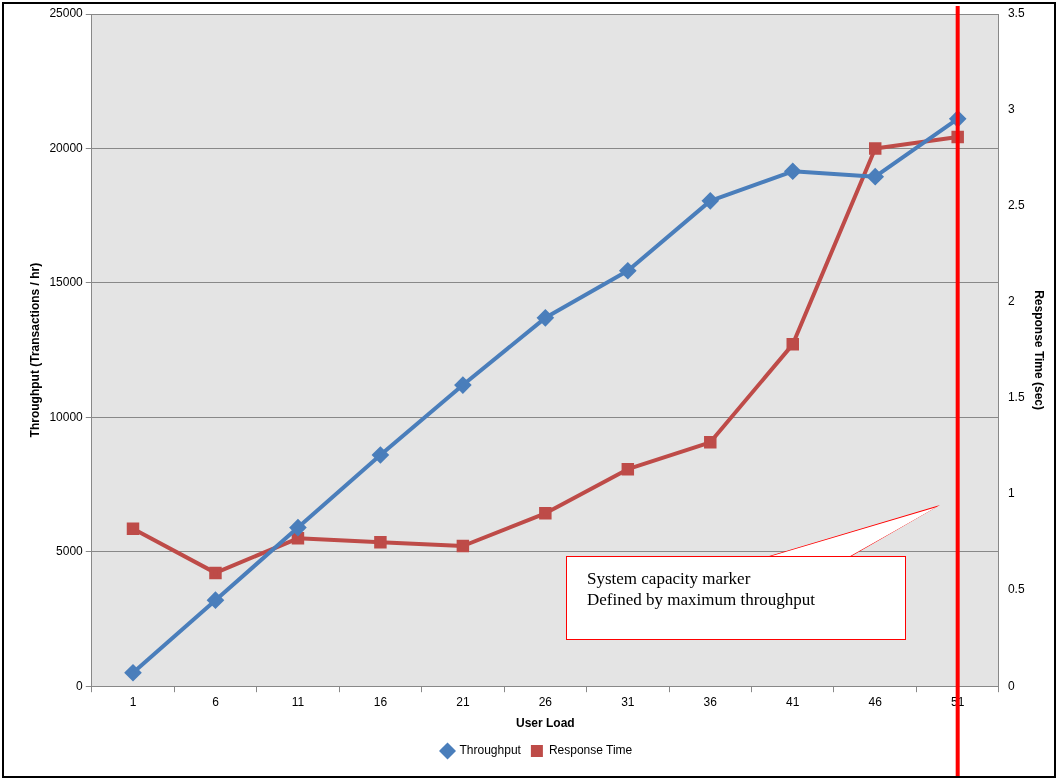  I want to click on y2-tick-label: 2, so click(1011, 301).